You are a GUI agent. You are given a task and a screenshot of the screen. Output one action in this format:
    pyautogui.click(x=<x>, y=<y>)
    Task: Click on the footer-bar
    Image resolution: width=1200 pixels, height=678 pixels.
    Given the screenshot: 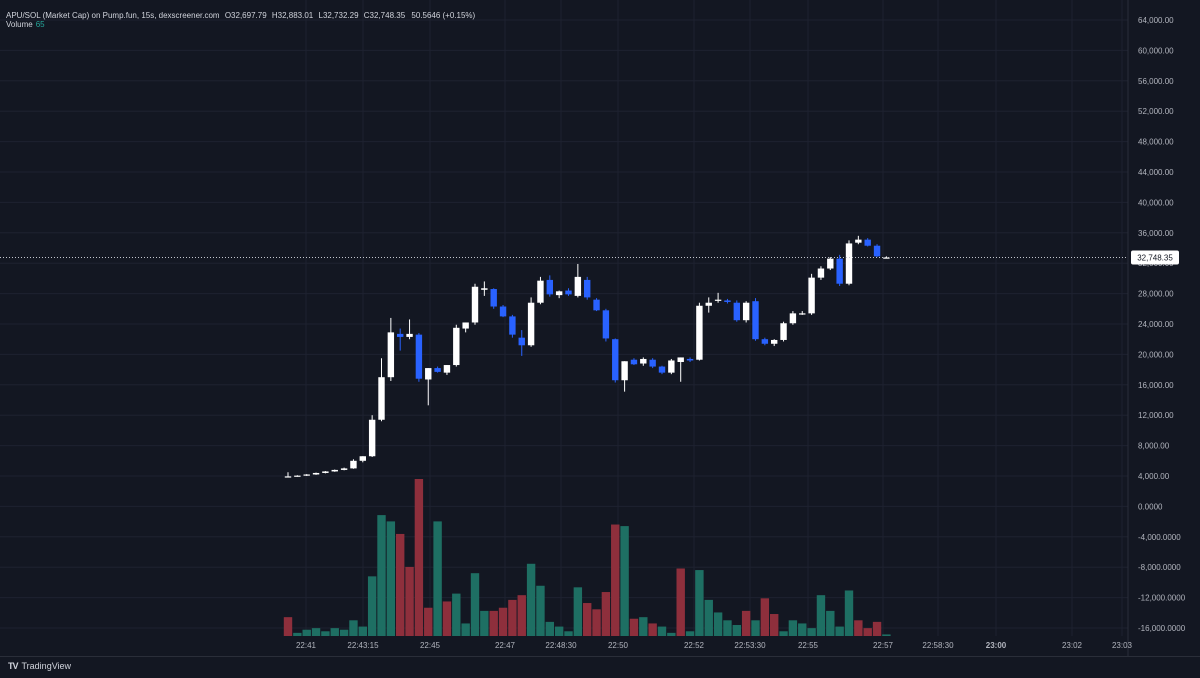 What is the action you would take?
    pyautogui.click(x=600, y=667)
    